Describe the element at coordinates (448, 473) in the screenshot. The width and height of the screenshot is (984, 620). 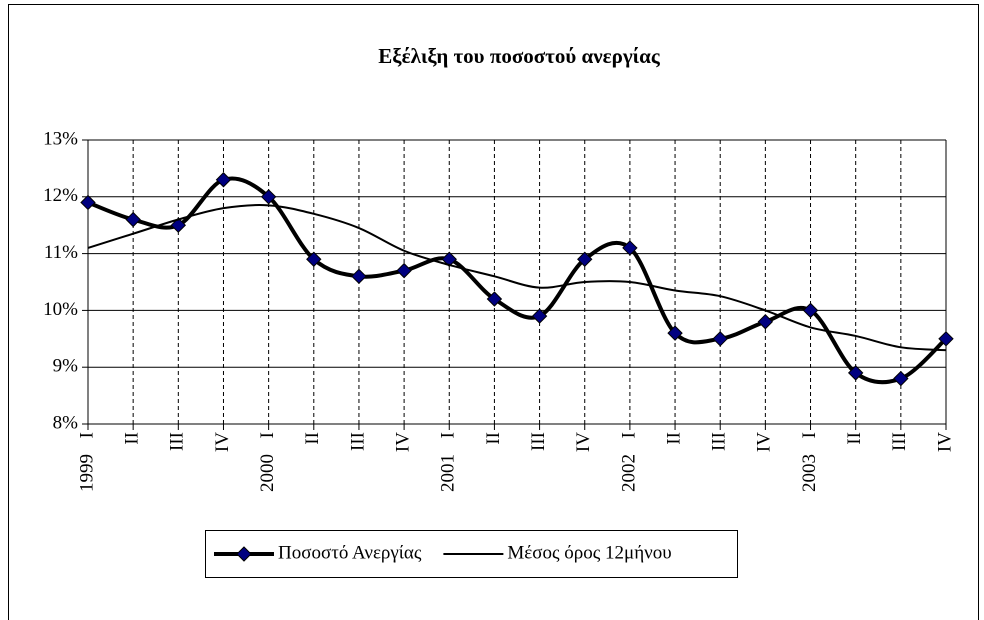
I see `x-group-label: 2001` at that location.